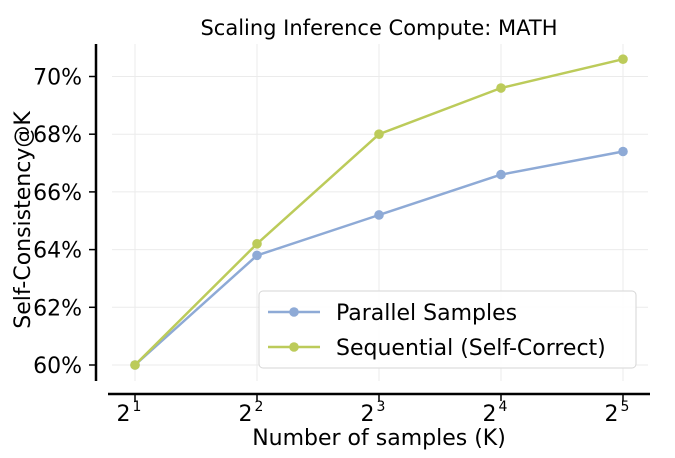 Image resolution: width=675 pixels, height=458 pixels. I want to click on y-tick-label: 62%, so click(57, 308).